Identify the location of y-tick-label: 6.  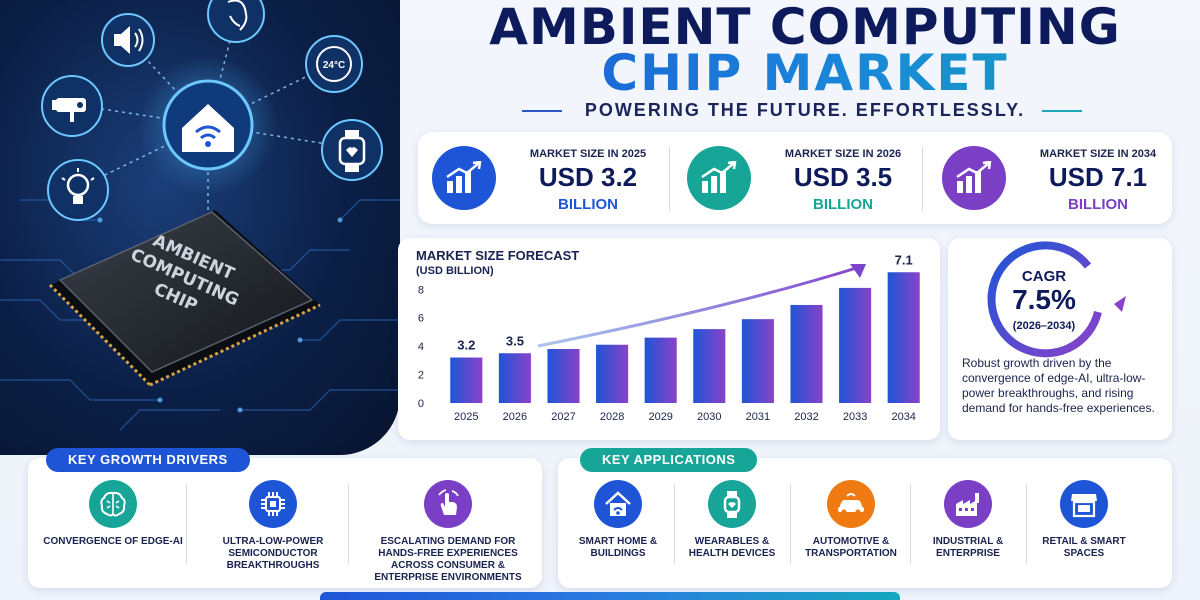
(421, 319).